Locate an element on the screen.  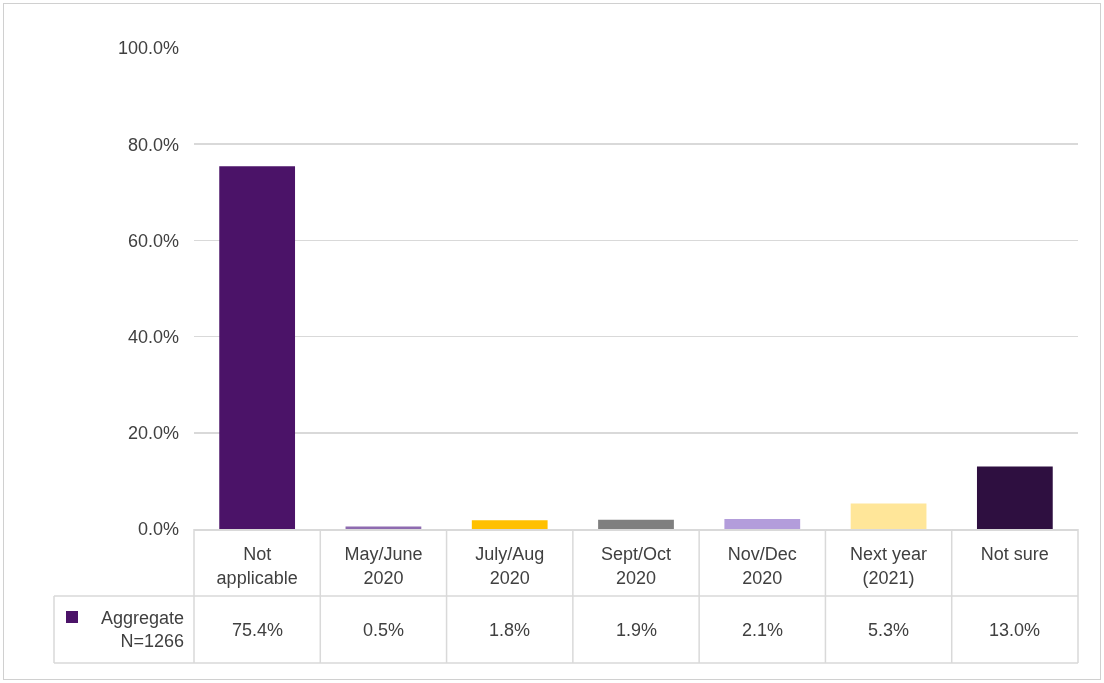
y-tick-label: 100.0% is located at coordinates (148, 48).